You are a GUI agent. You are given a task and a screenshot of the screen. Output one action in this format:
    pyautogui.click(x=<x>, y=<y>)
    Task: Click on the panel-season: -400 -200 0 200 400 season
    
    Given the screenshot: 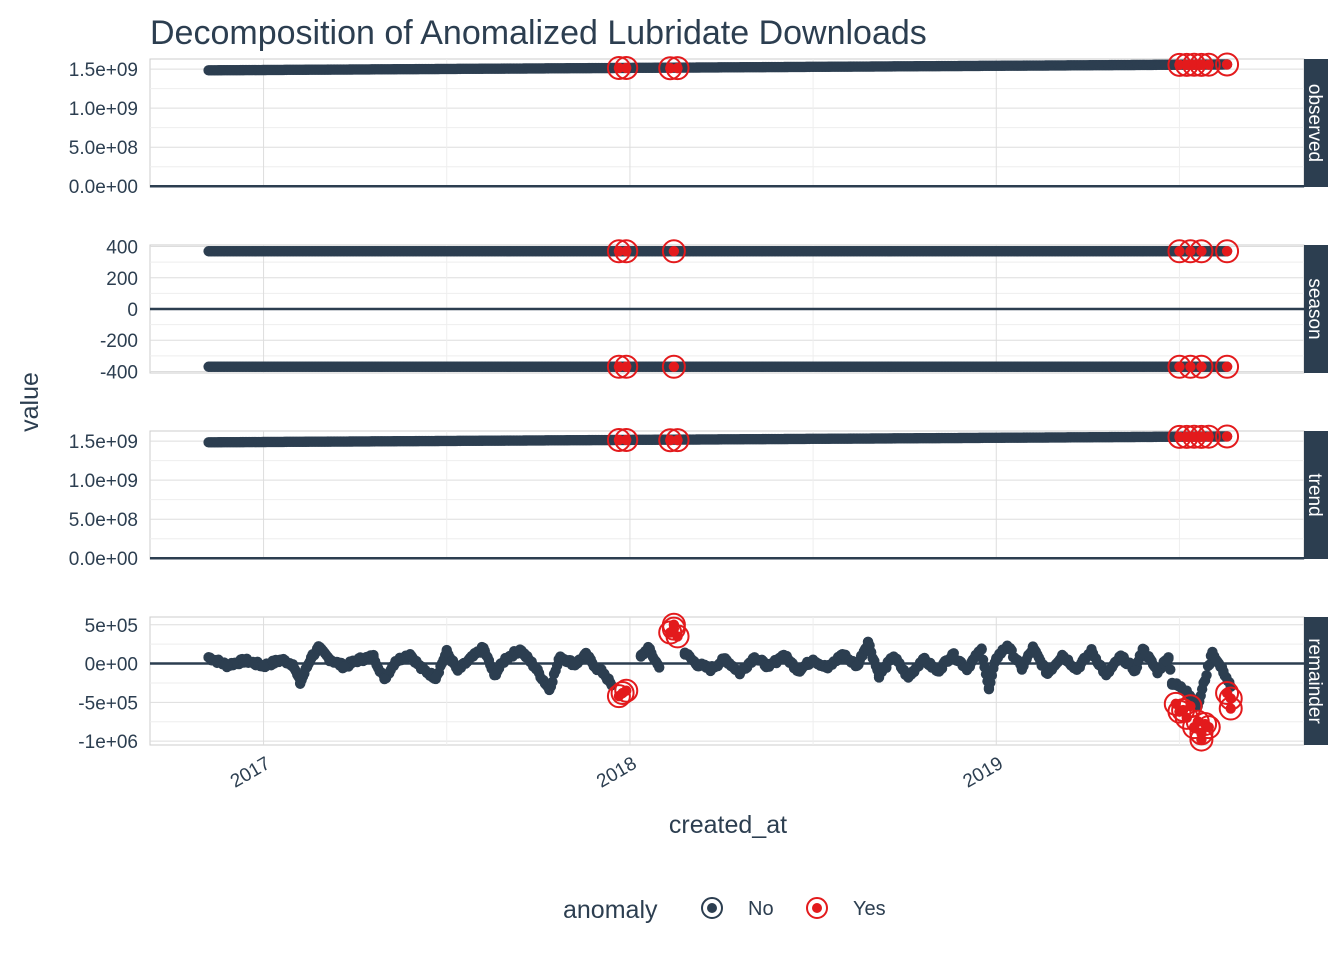 What is the action you would take?
    pyautogui.click(x=714, y=310)
    